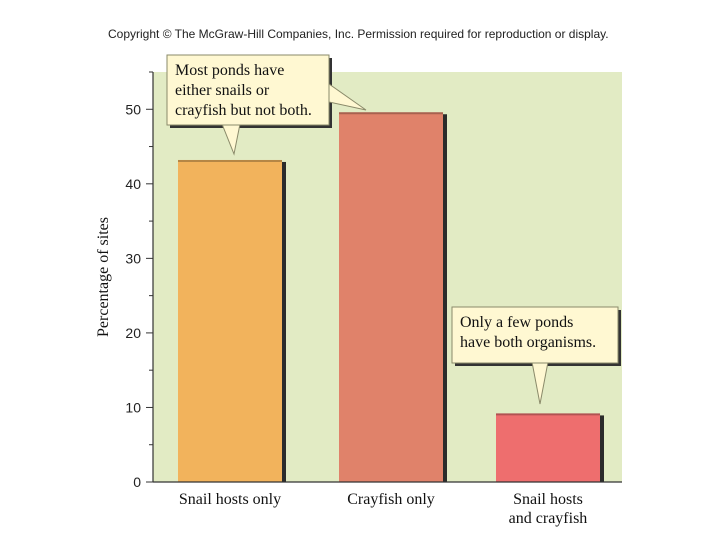 The height and width of the screenshot is (540, 720). I want to click on callout: Only a few ponds have both organisms., so click(536, 355).